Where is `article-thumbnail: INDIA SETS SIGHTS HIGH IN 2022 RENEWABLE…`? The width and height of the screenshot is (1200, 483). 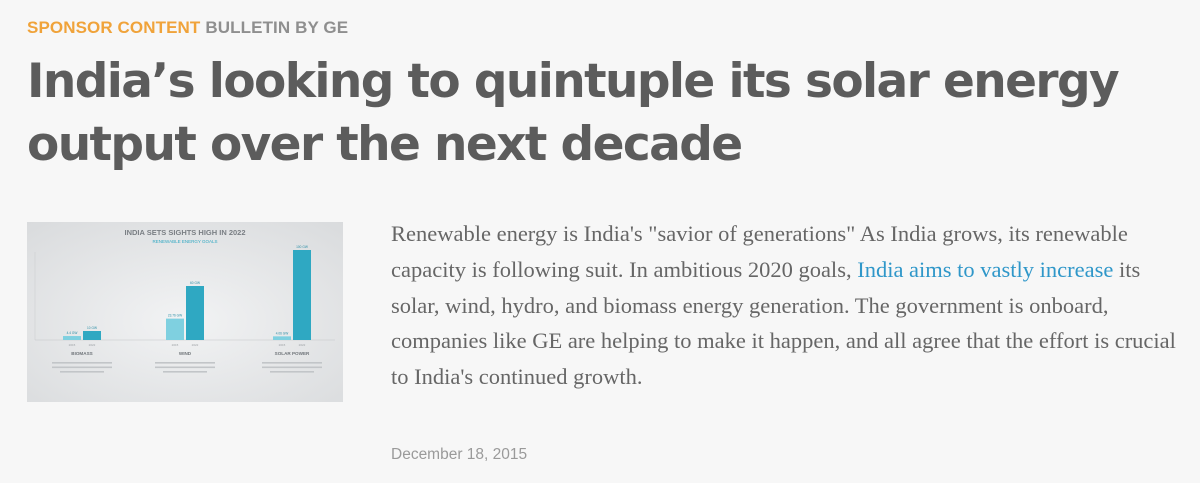 article-thumbnail: INDIA SETS SIGHTS HIGH IN 2022 RENEWABLE… is located at coordinates (185, 312).